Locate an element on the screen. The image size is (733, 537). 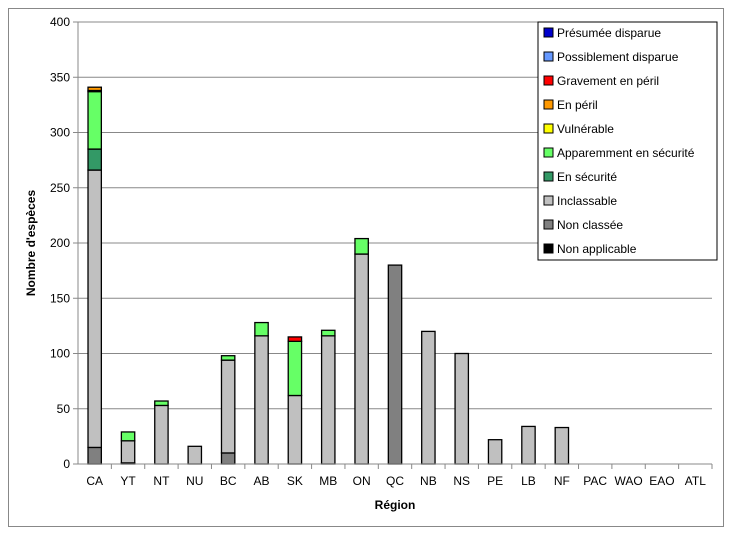
legend-label: Non classée is located at coordinates (590, 225).